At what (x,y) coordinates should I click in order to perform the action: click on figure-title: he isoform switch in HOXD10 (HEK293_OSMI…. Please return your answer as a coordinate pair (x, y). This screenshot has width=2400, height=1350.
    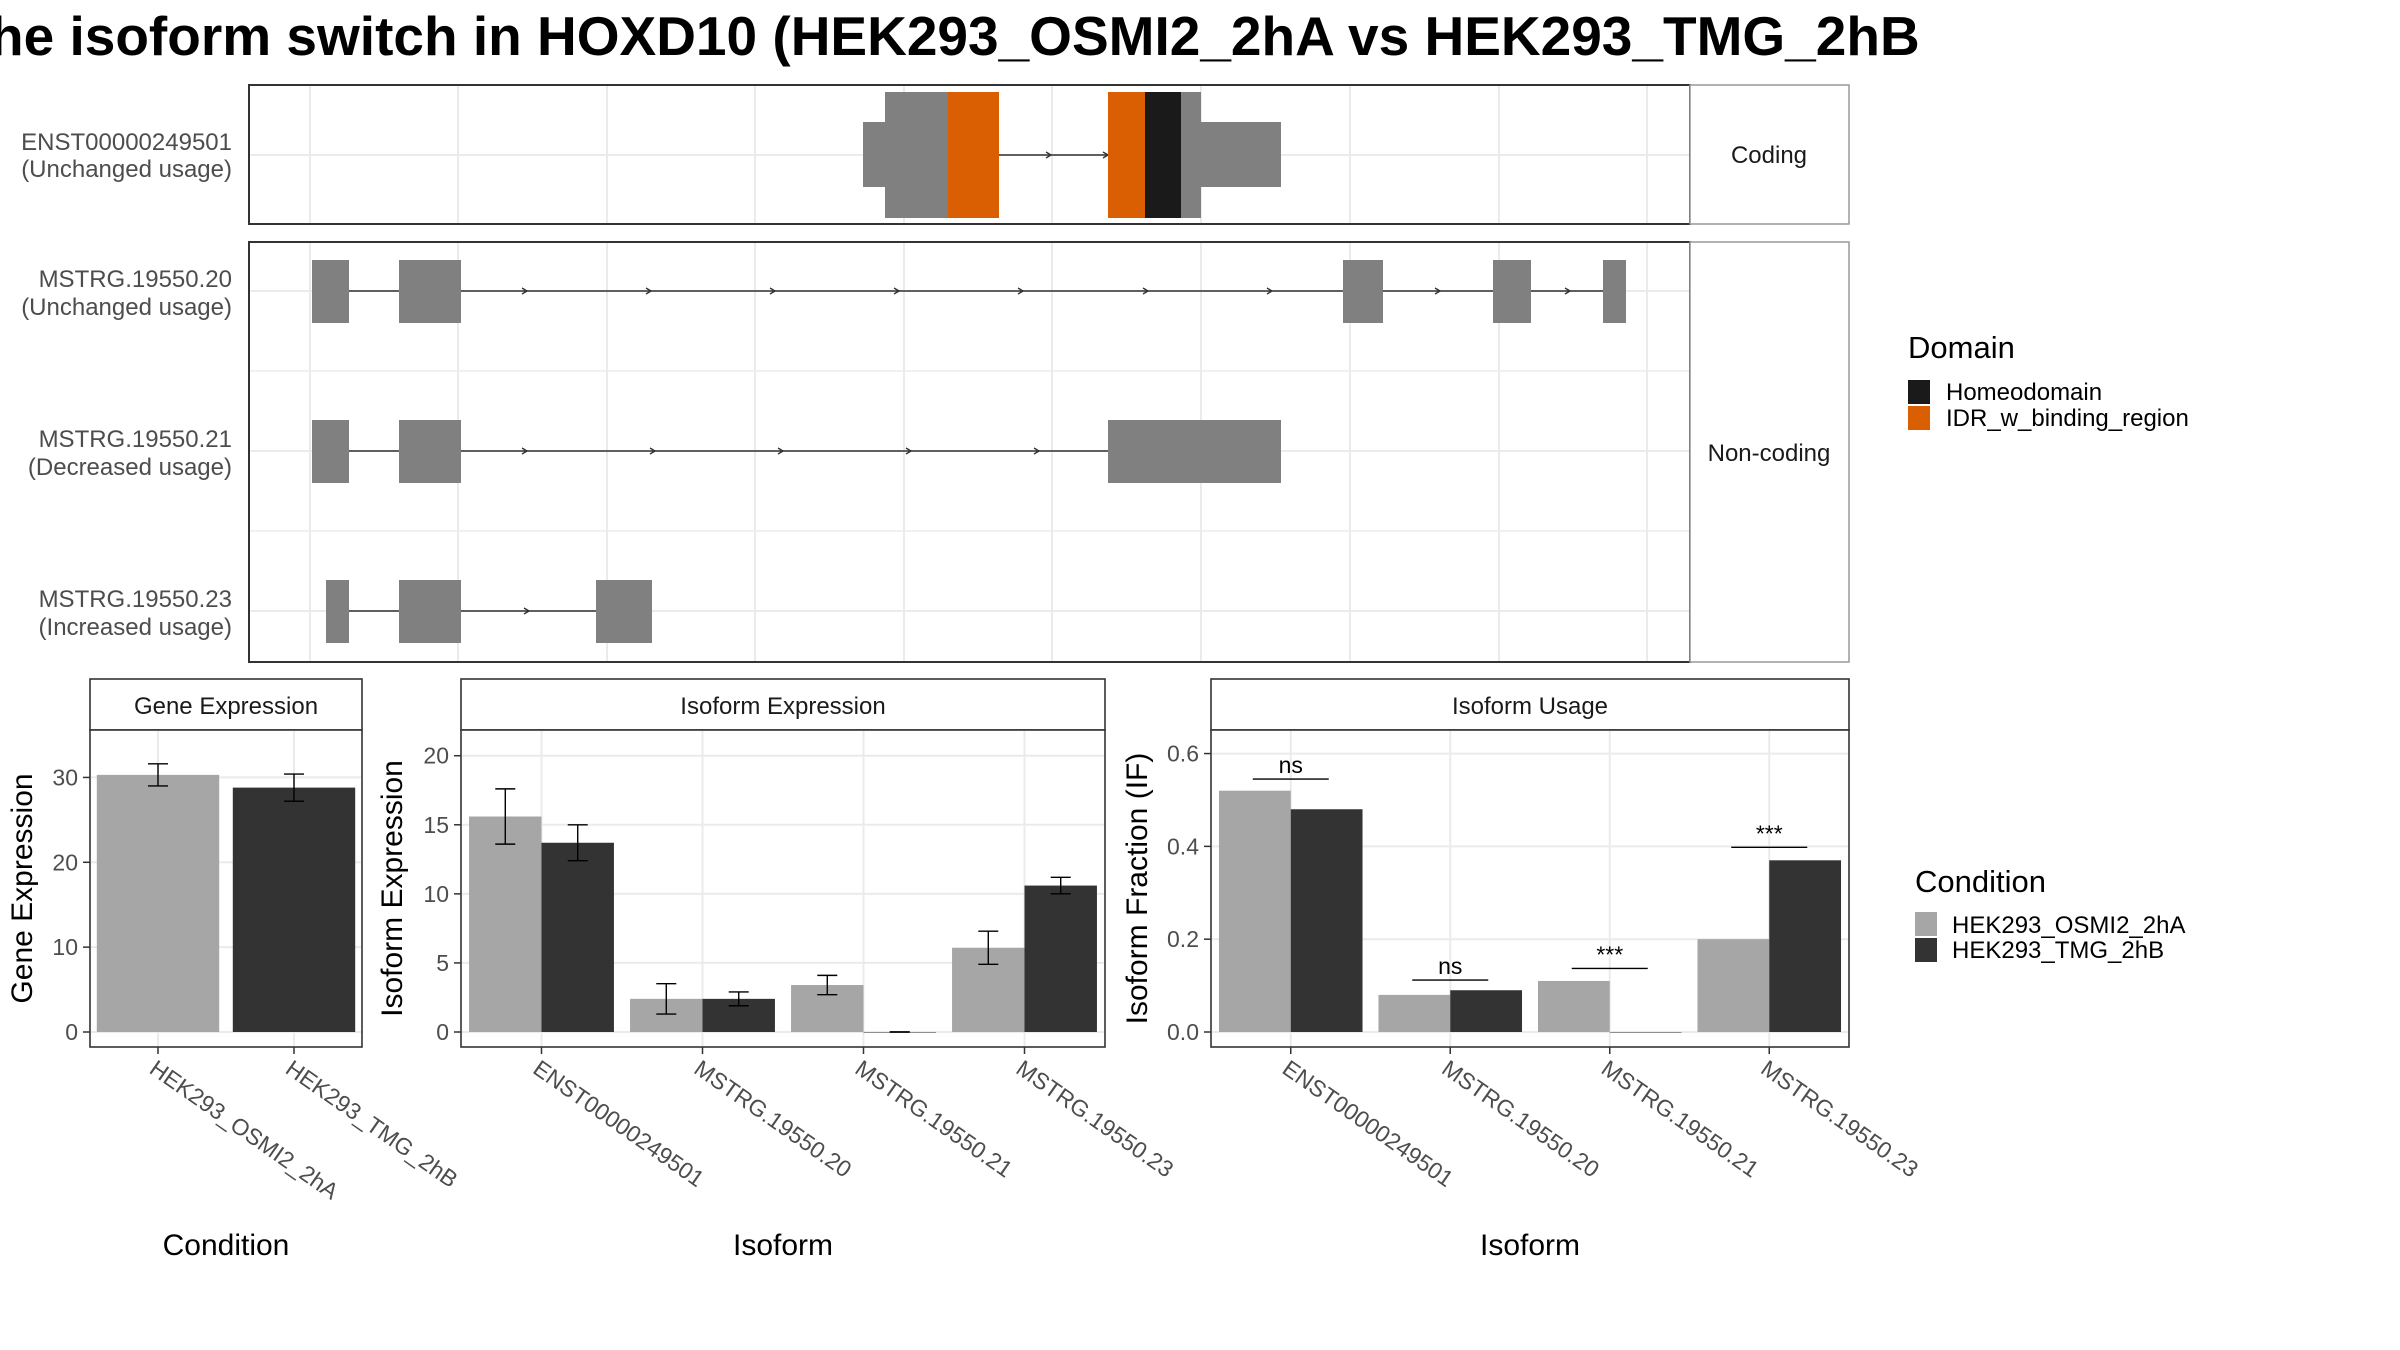
    Looking at the image, I should click on (960, 36).